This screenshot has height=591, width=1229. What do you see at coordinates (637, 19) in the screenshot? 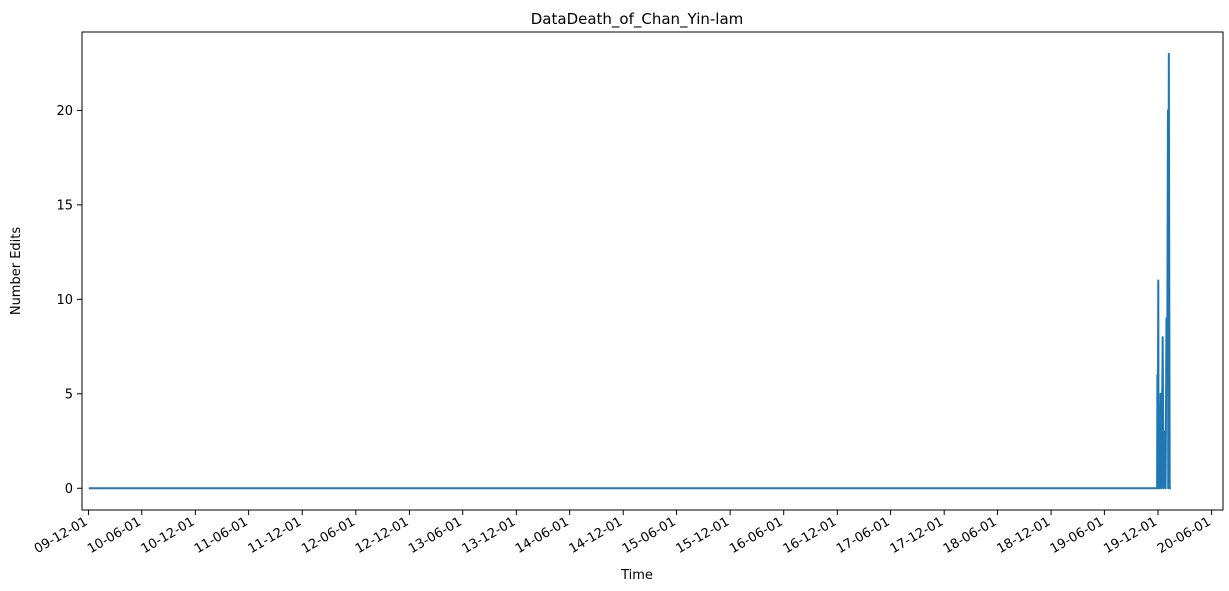
I see `chart-title: DataDeath_of_Chan_Yin-lam` at bounding box center [637, 19].